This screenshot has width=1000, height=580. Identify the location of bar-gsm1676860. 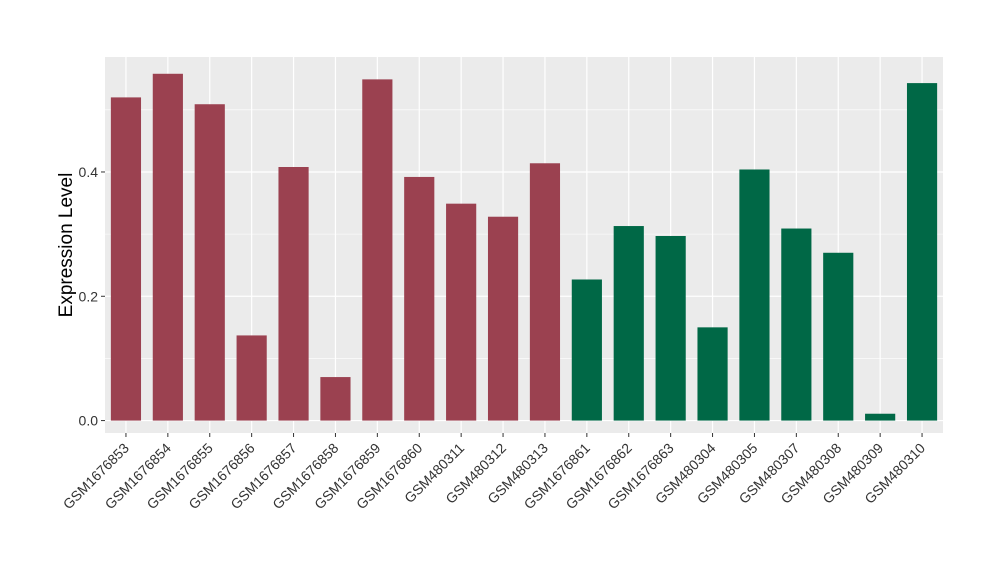
(419, 298).